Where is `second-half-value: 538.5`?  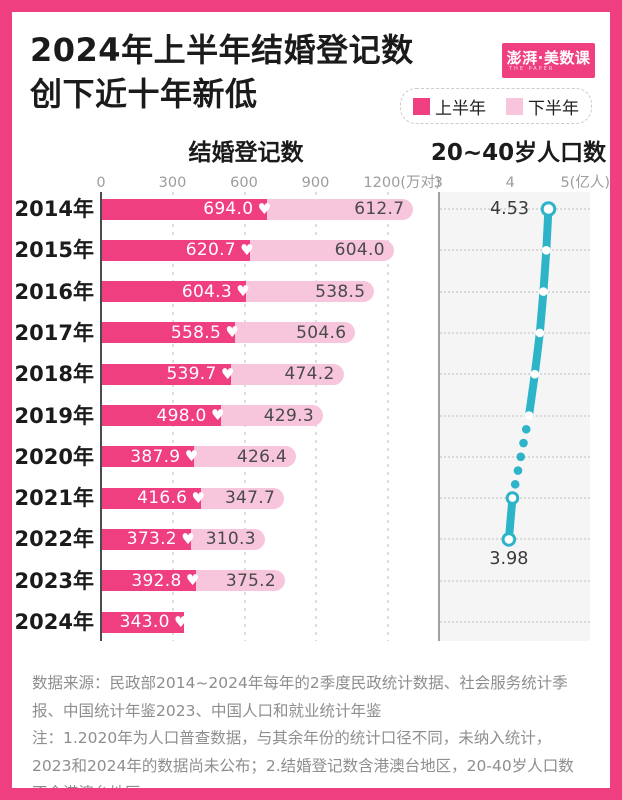
second-half-value: 538.5 is located at coordinates (340, 291).